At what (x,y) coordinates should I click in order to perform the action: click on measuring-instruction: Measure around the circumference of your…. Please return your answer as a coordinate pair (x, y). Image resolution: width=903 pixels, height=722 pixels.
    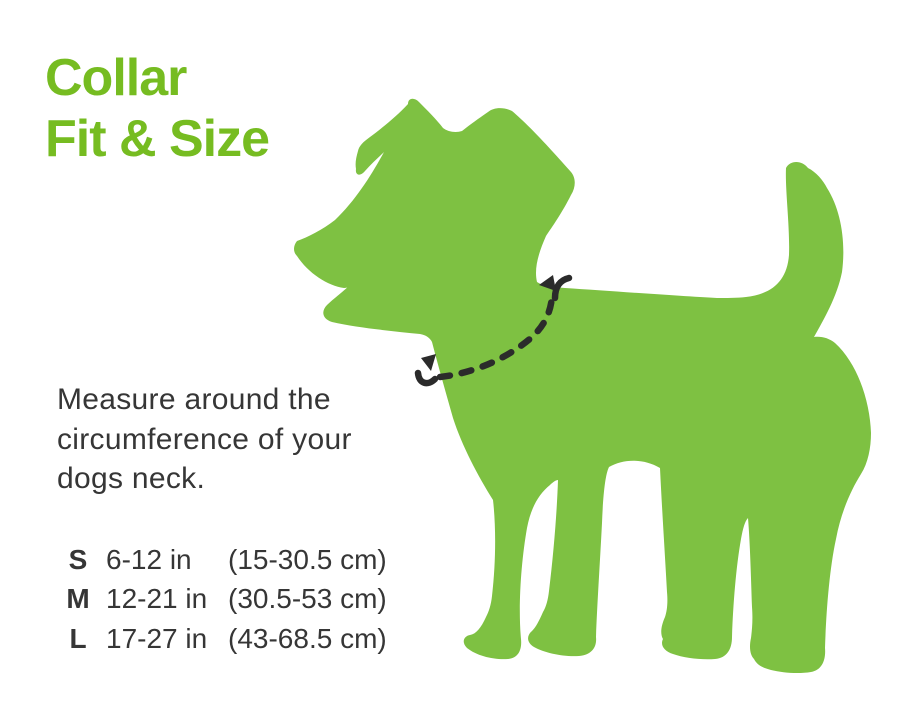
    Looking at the image, I should click on (204, 439).